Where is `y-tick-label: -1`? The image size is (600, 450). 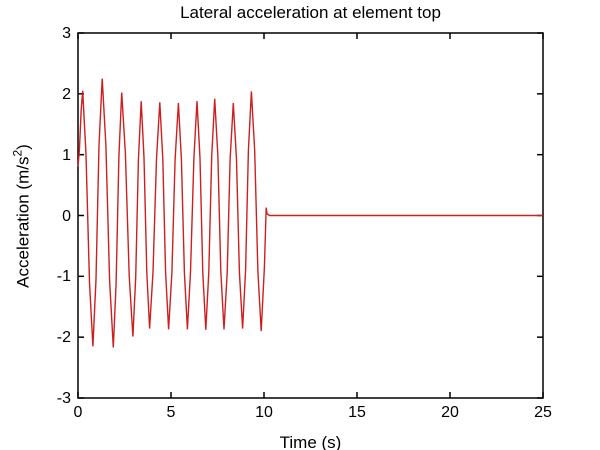
y-tick-label: -1 is located at coordinates (63, 277).